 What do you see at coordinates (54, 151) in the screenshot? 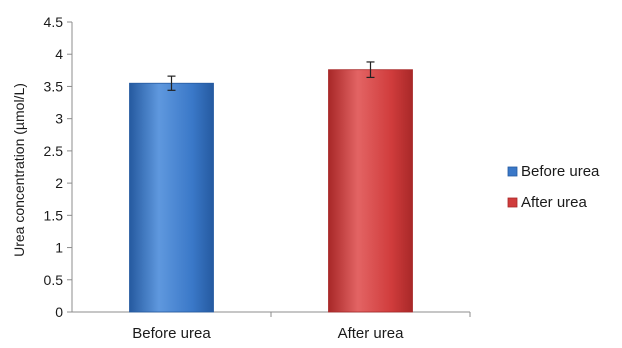
I see `y-tick-label: 2.5` at bounding box center [54, 151].